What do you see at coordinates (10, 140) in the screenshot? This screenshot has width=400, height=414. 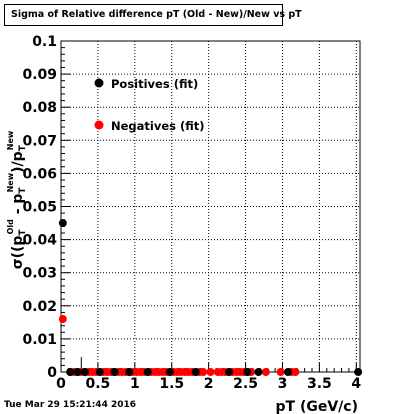 I see `ylabel-sup-new-2: New` at bounding box center [10, 140].